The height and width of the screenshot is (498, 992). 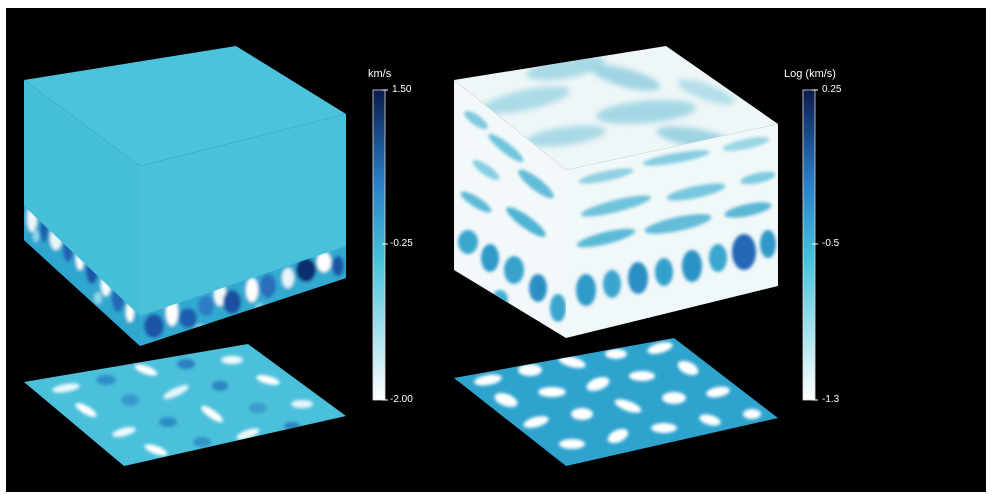 I want to click on log-velocity-slice-cells, so click(x=617, y=395).